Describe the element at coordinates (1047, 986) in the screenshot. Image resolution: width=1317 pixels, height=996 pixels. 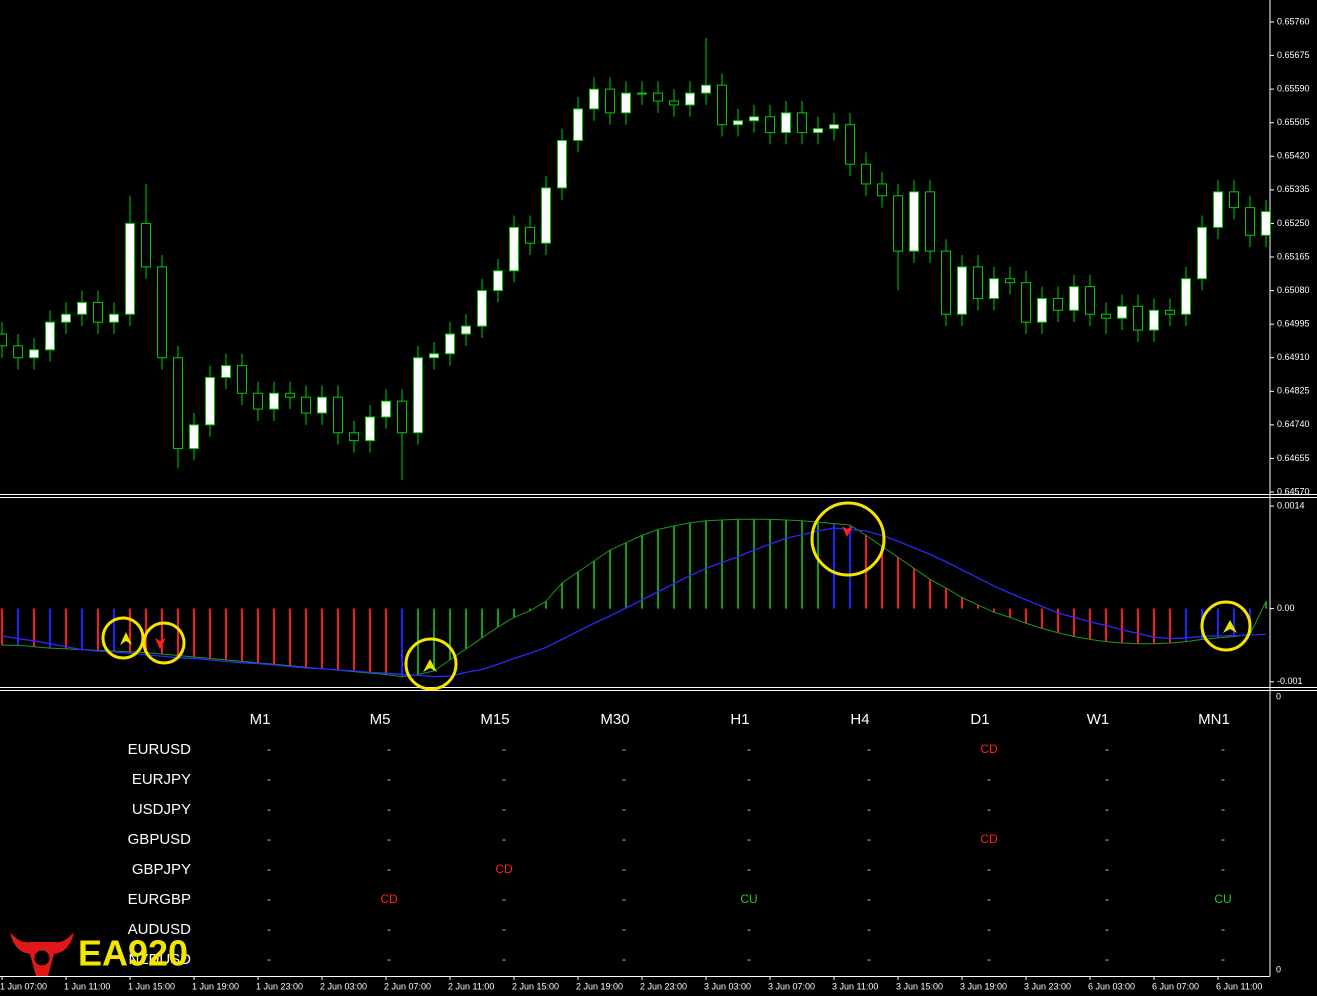
I see `x-tick-label: 3 Jun 23:00` at that location.